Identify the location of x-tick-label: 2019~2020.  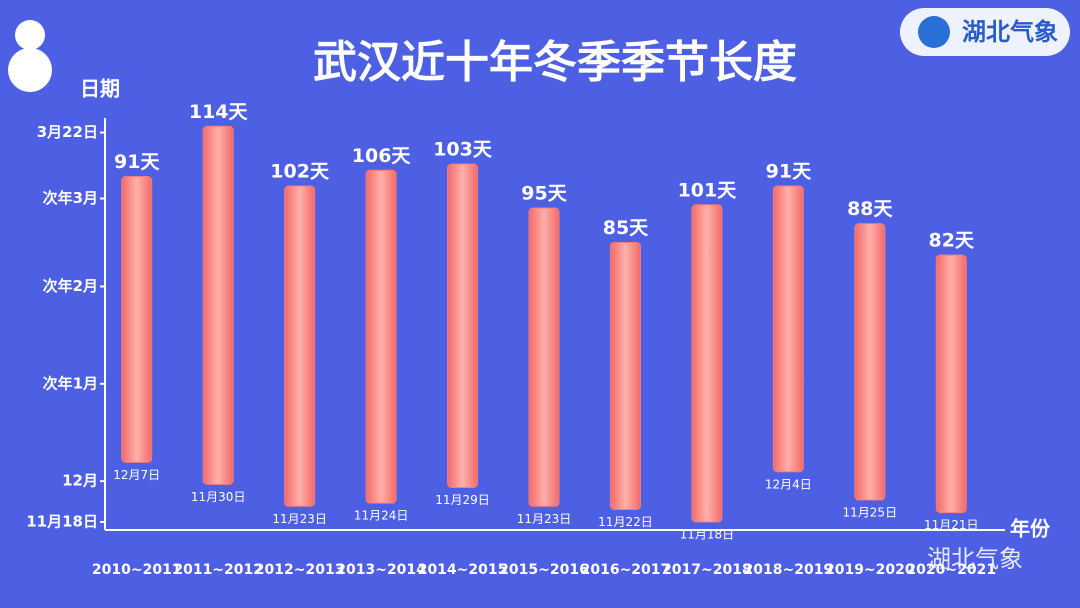
(870, 570).